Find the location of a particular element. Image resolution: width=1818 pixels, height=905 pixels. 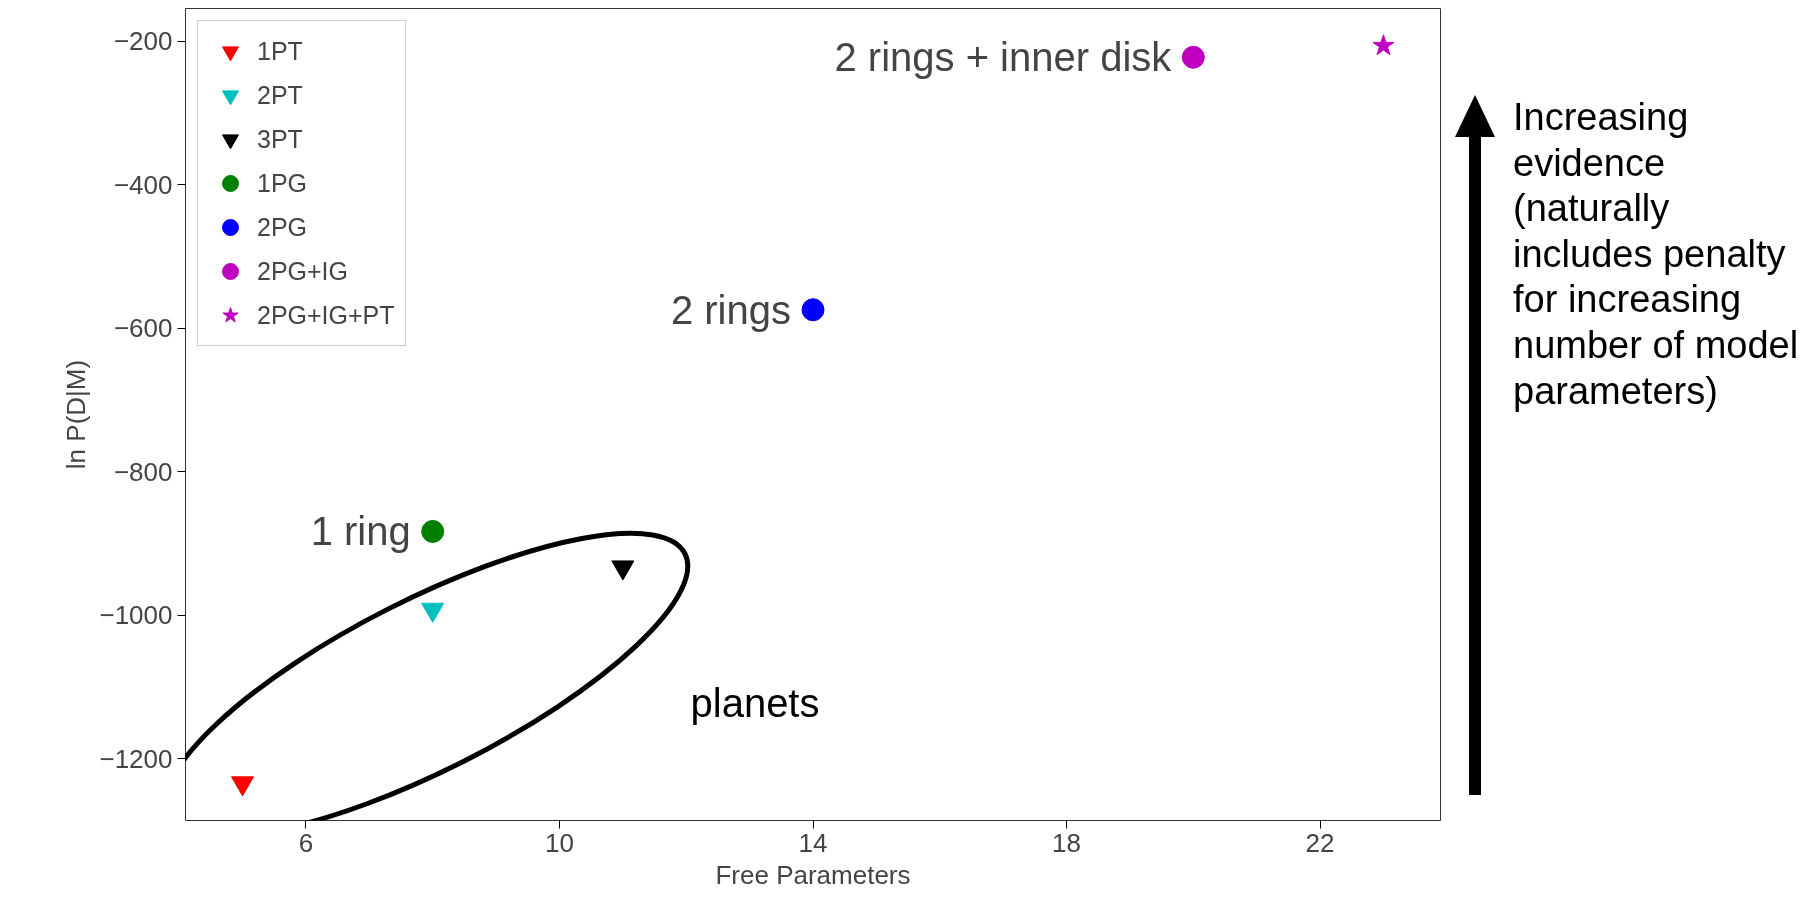

annotation: 1 ring is located at coordinates (360, 531).